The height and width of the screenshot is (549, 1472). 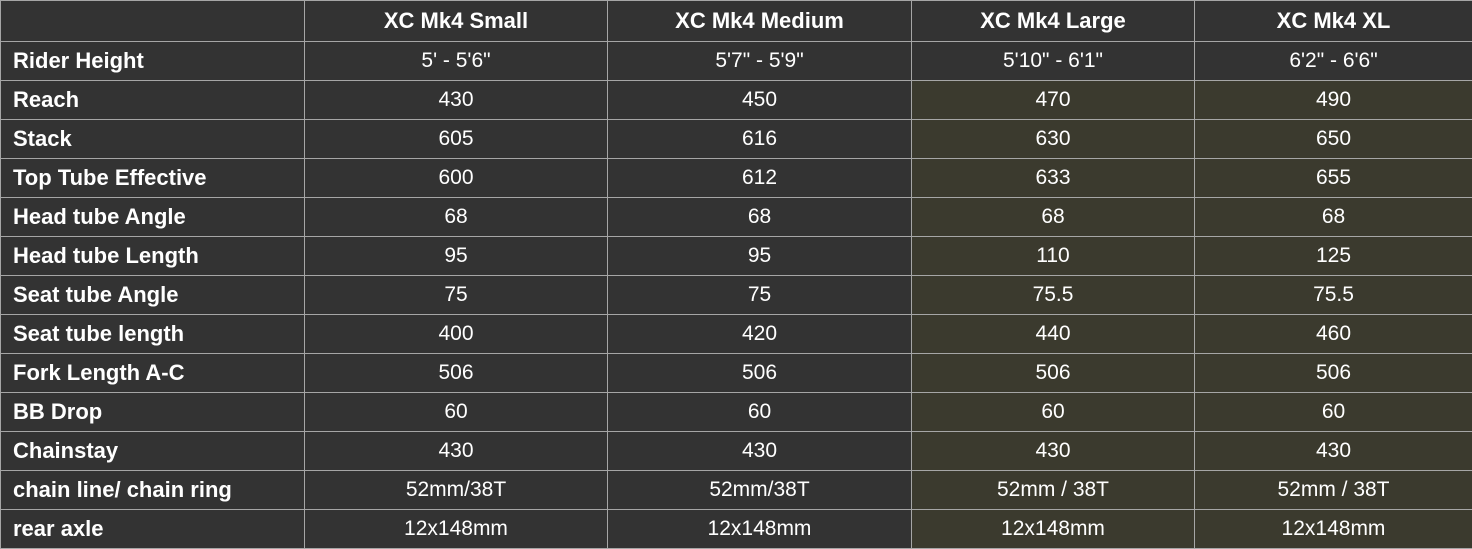 What do you see at coordinates (760, 178) in the screenshot?
I see `cell-medium: 612` at bounding box center [760, 178].